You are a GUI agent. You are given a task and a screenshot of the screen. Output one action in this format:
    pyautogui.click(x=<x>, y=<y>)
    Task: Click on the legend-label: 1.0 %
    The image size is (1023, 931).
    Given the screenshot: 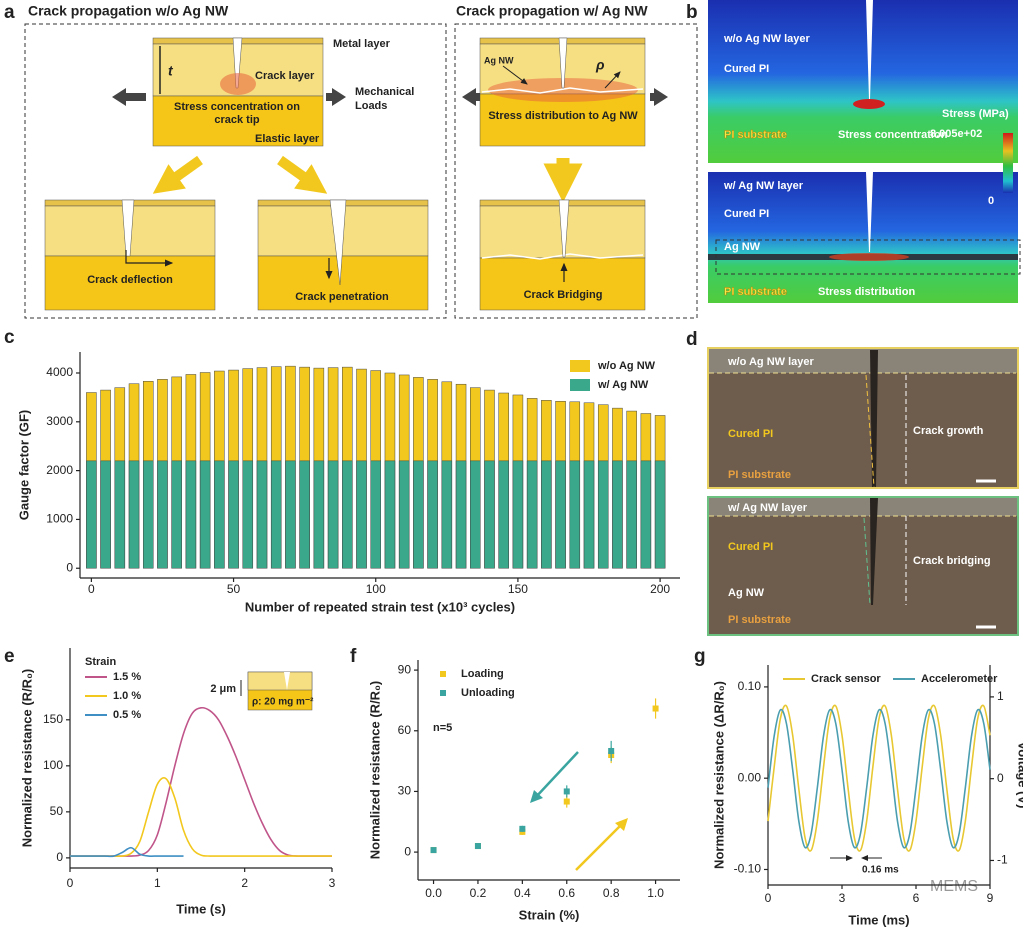 What is the action you would take?
    pyautogui.click(x=127, y=696)
    